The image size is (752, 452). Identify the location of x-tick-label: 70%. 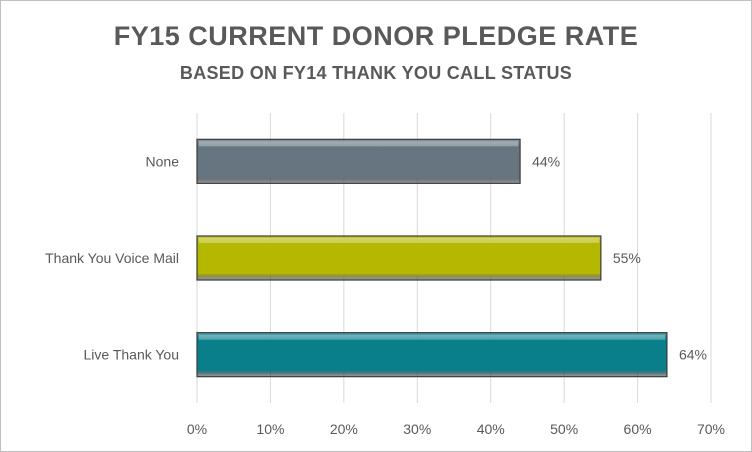
(711, 429).